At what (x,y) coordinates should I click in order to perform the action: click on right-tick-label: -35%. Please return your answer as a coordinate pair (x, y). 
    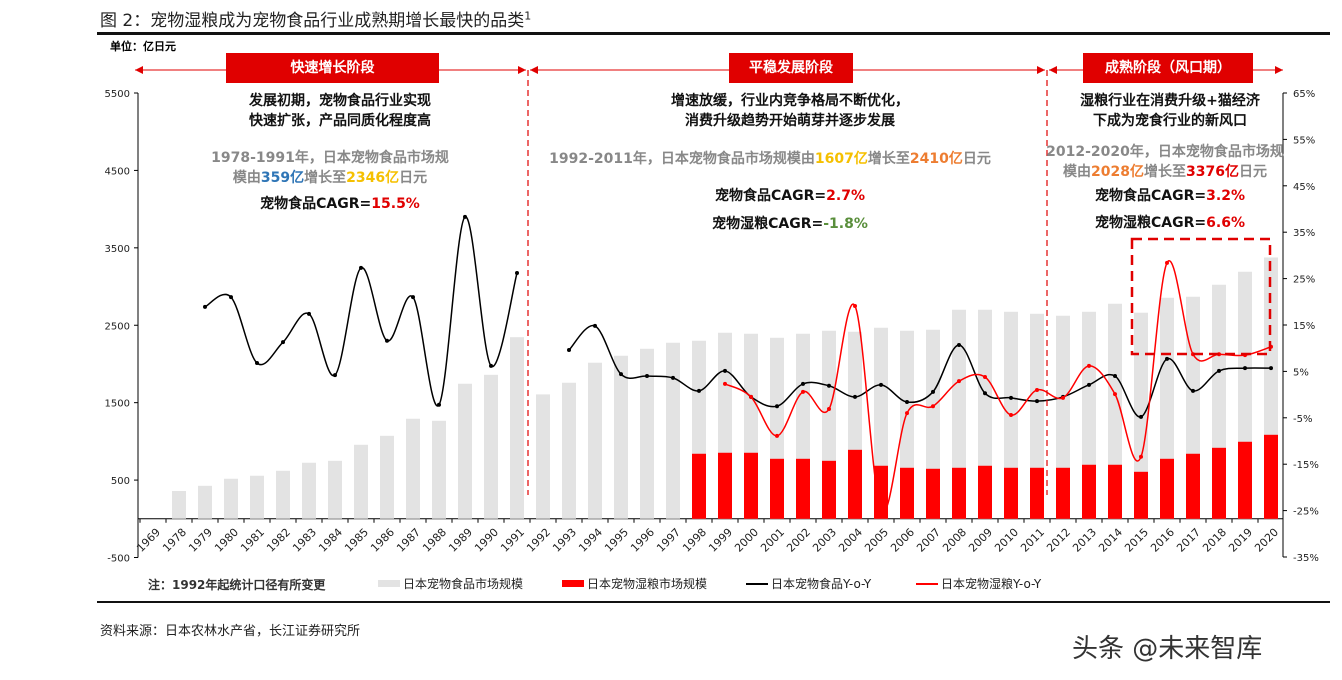
    Looking at the image, I should click on (1306, 558).